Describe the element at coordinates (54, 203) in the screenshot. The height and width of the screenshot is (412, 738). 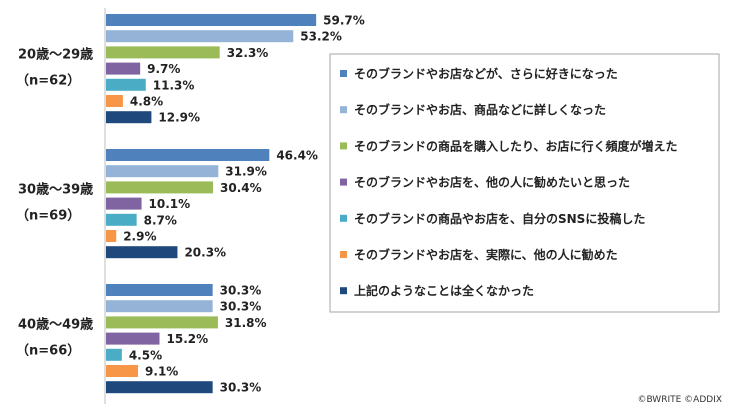
I see `group-labels: 20歳～29歳 （n=62） 30歳～39歳 （n=69） 40歳～49歳 （n=66）` at that location.